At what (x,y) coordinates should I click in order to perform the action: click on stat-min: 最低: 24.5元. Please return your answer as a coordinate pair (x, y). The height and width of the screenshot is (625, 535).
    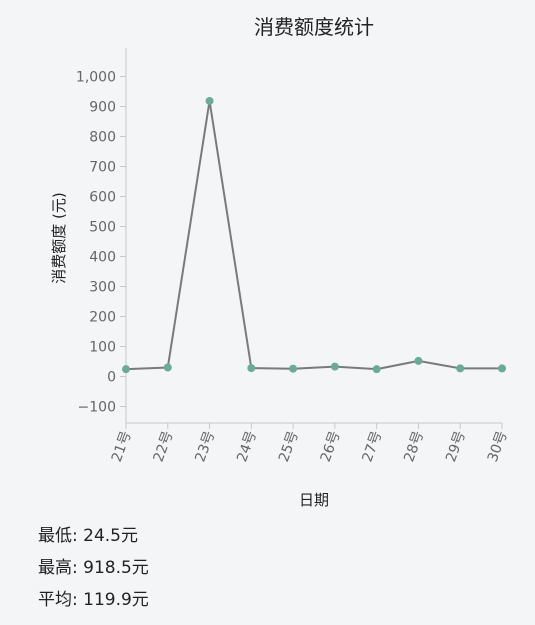
    Looking at the image, I should click on (88, 536).